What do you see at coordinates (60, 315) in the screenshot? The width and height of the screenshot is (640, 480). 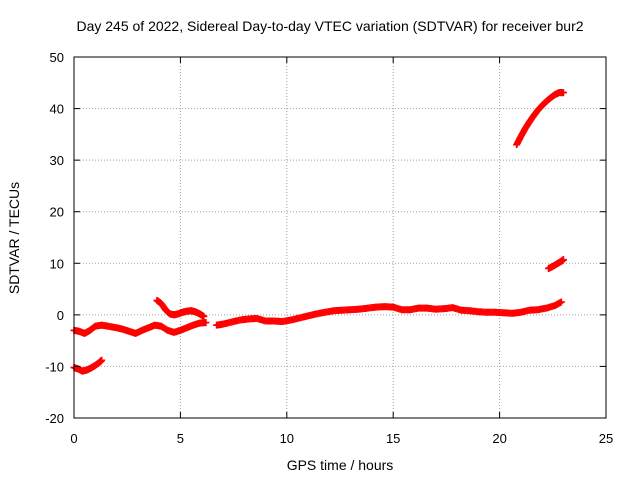 I see `y-tick-label: 0` at bounding box center [60, 315].